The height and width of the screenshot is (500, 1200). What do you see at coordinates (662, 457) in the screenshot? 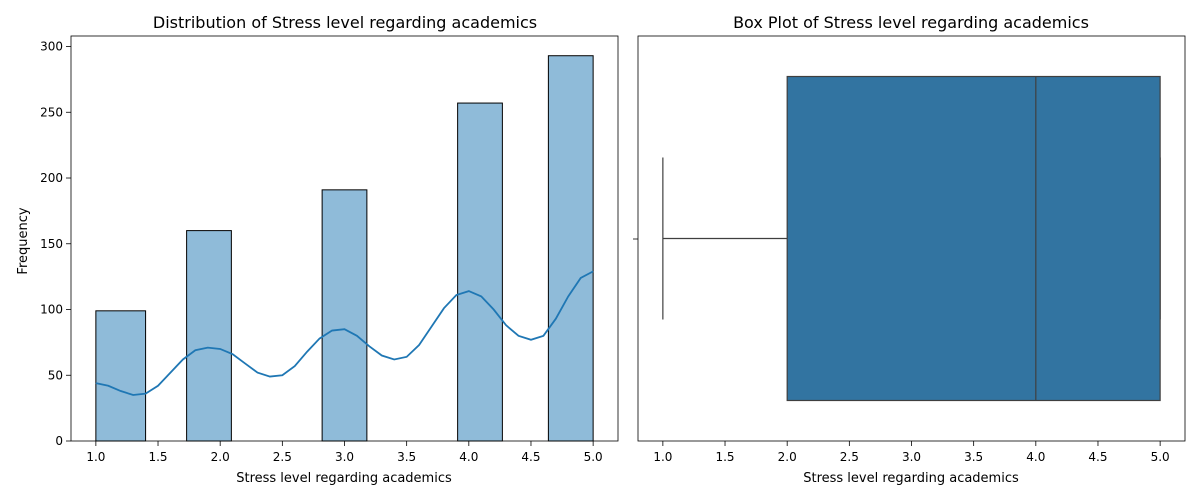
I see `boxplot-x-tick-label: 1.0` at bounding box center [662, 457].